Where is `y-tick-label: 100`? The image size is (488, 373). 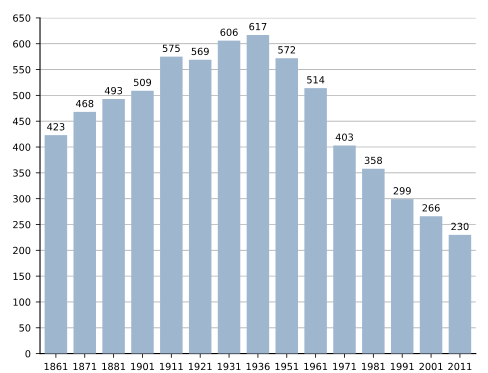
y-tick-label: 100 is located at coordinates (22, 302).